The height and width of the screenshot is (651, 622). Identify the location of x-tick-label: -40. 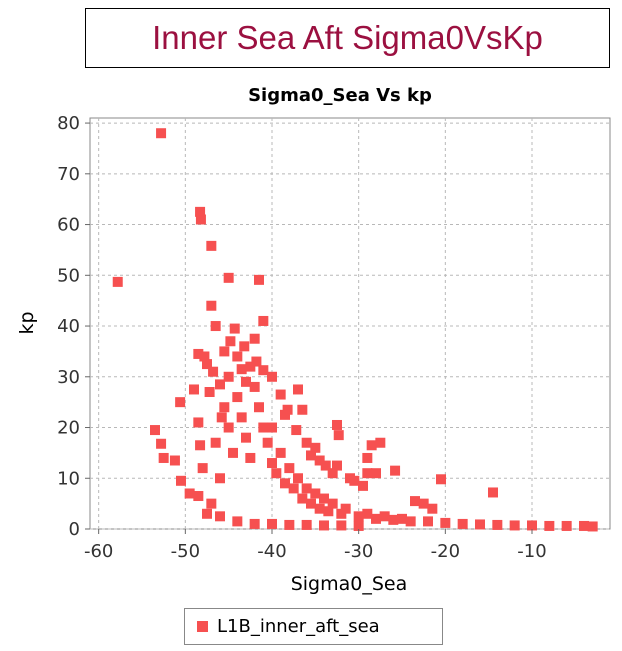
(271, 551).